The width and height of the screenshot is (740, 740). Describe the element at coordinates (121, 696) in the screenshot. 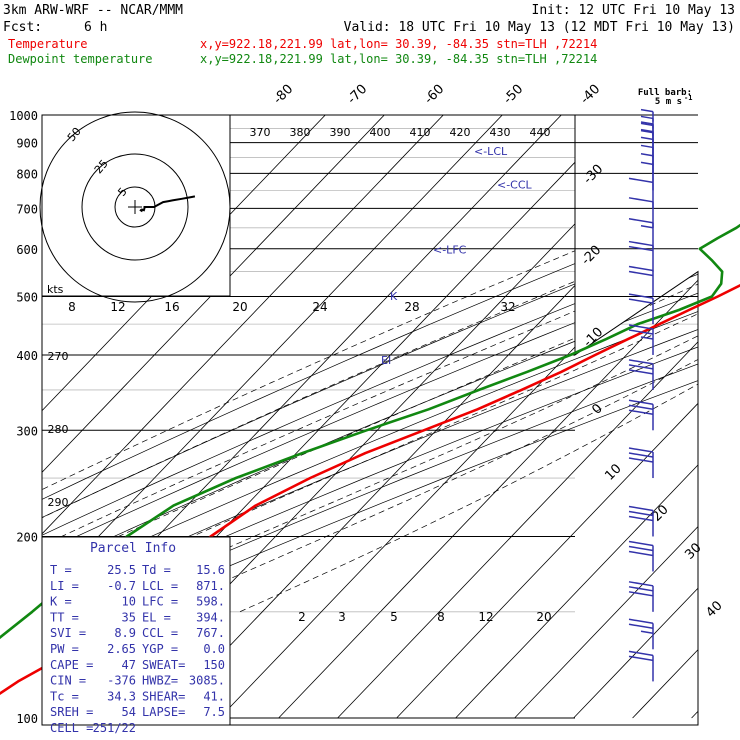

I see `parcel-field-value: 34.3` at that location.